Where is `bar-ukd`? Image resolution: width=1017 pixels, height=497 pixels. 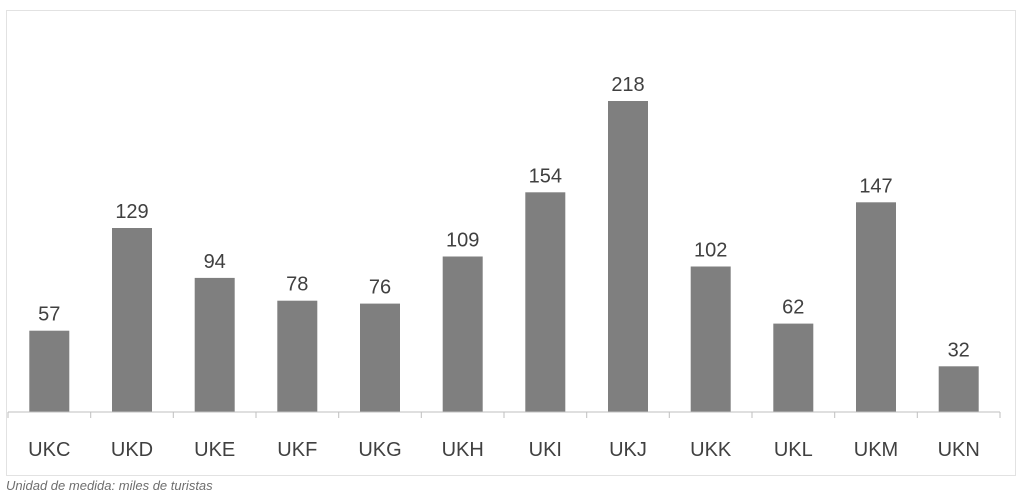
bar-ukd is located at coordinates (132, 320).